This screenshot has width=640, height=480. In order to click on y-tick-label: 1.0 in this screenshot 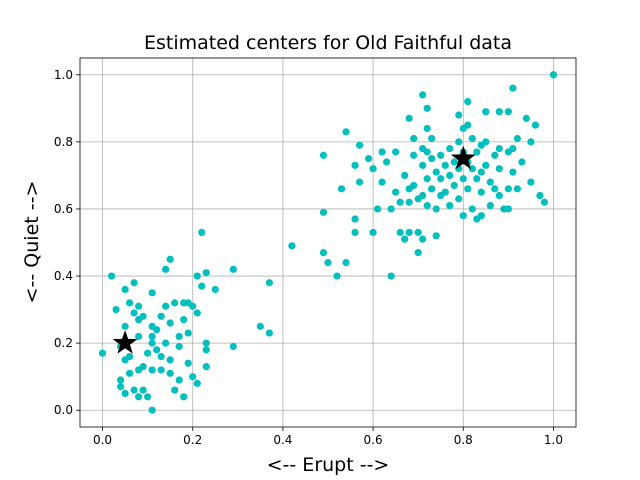, I will do `click(63, 75)`.